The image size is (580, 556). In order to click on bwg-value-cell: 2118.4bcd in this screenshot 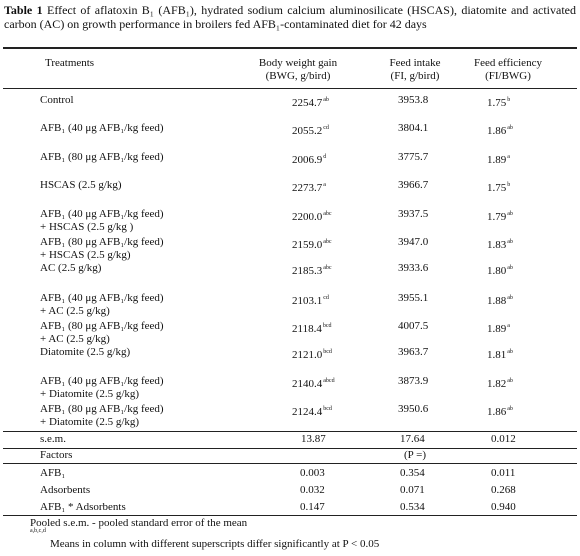, I will do `click(312, 328)`.